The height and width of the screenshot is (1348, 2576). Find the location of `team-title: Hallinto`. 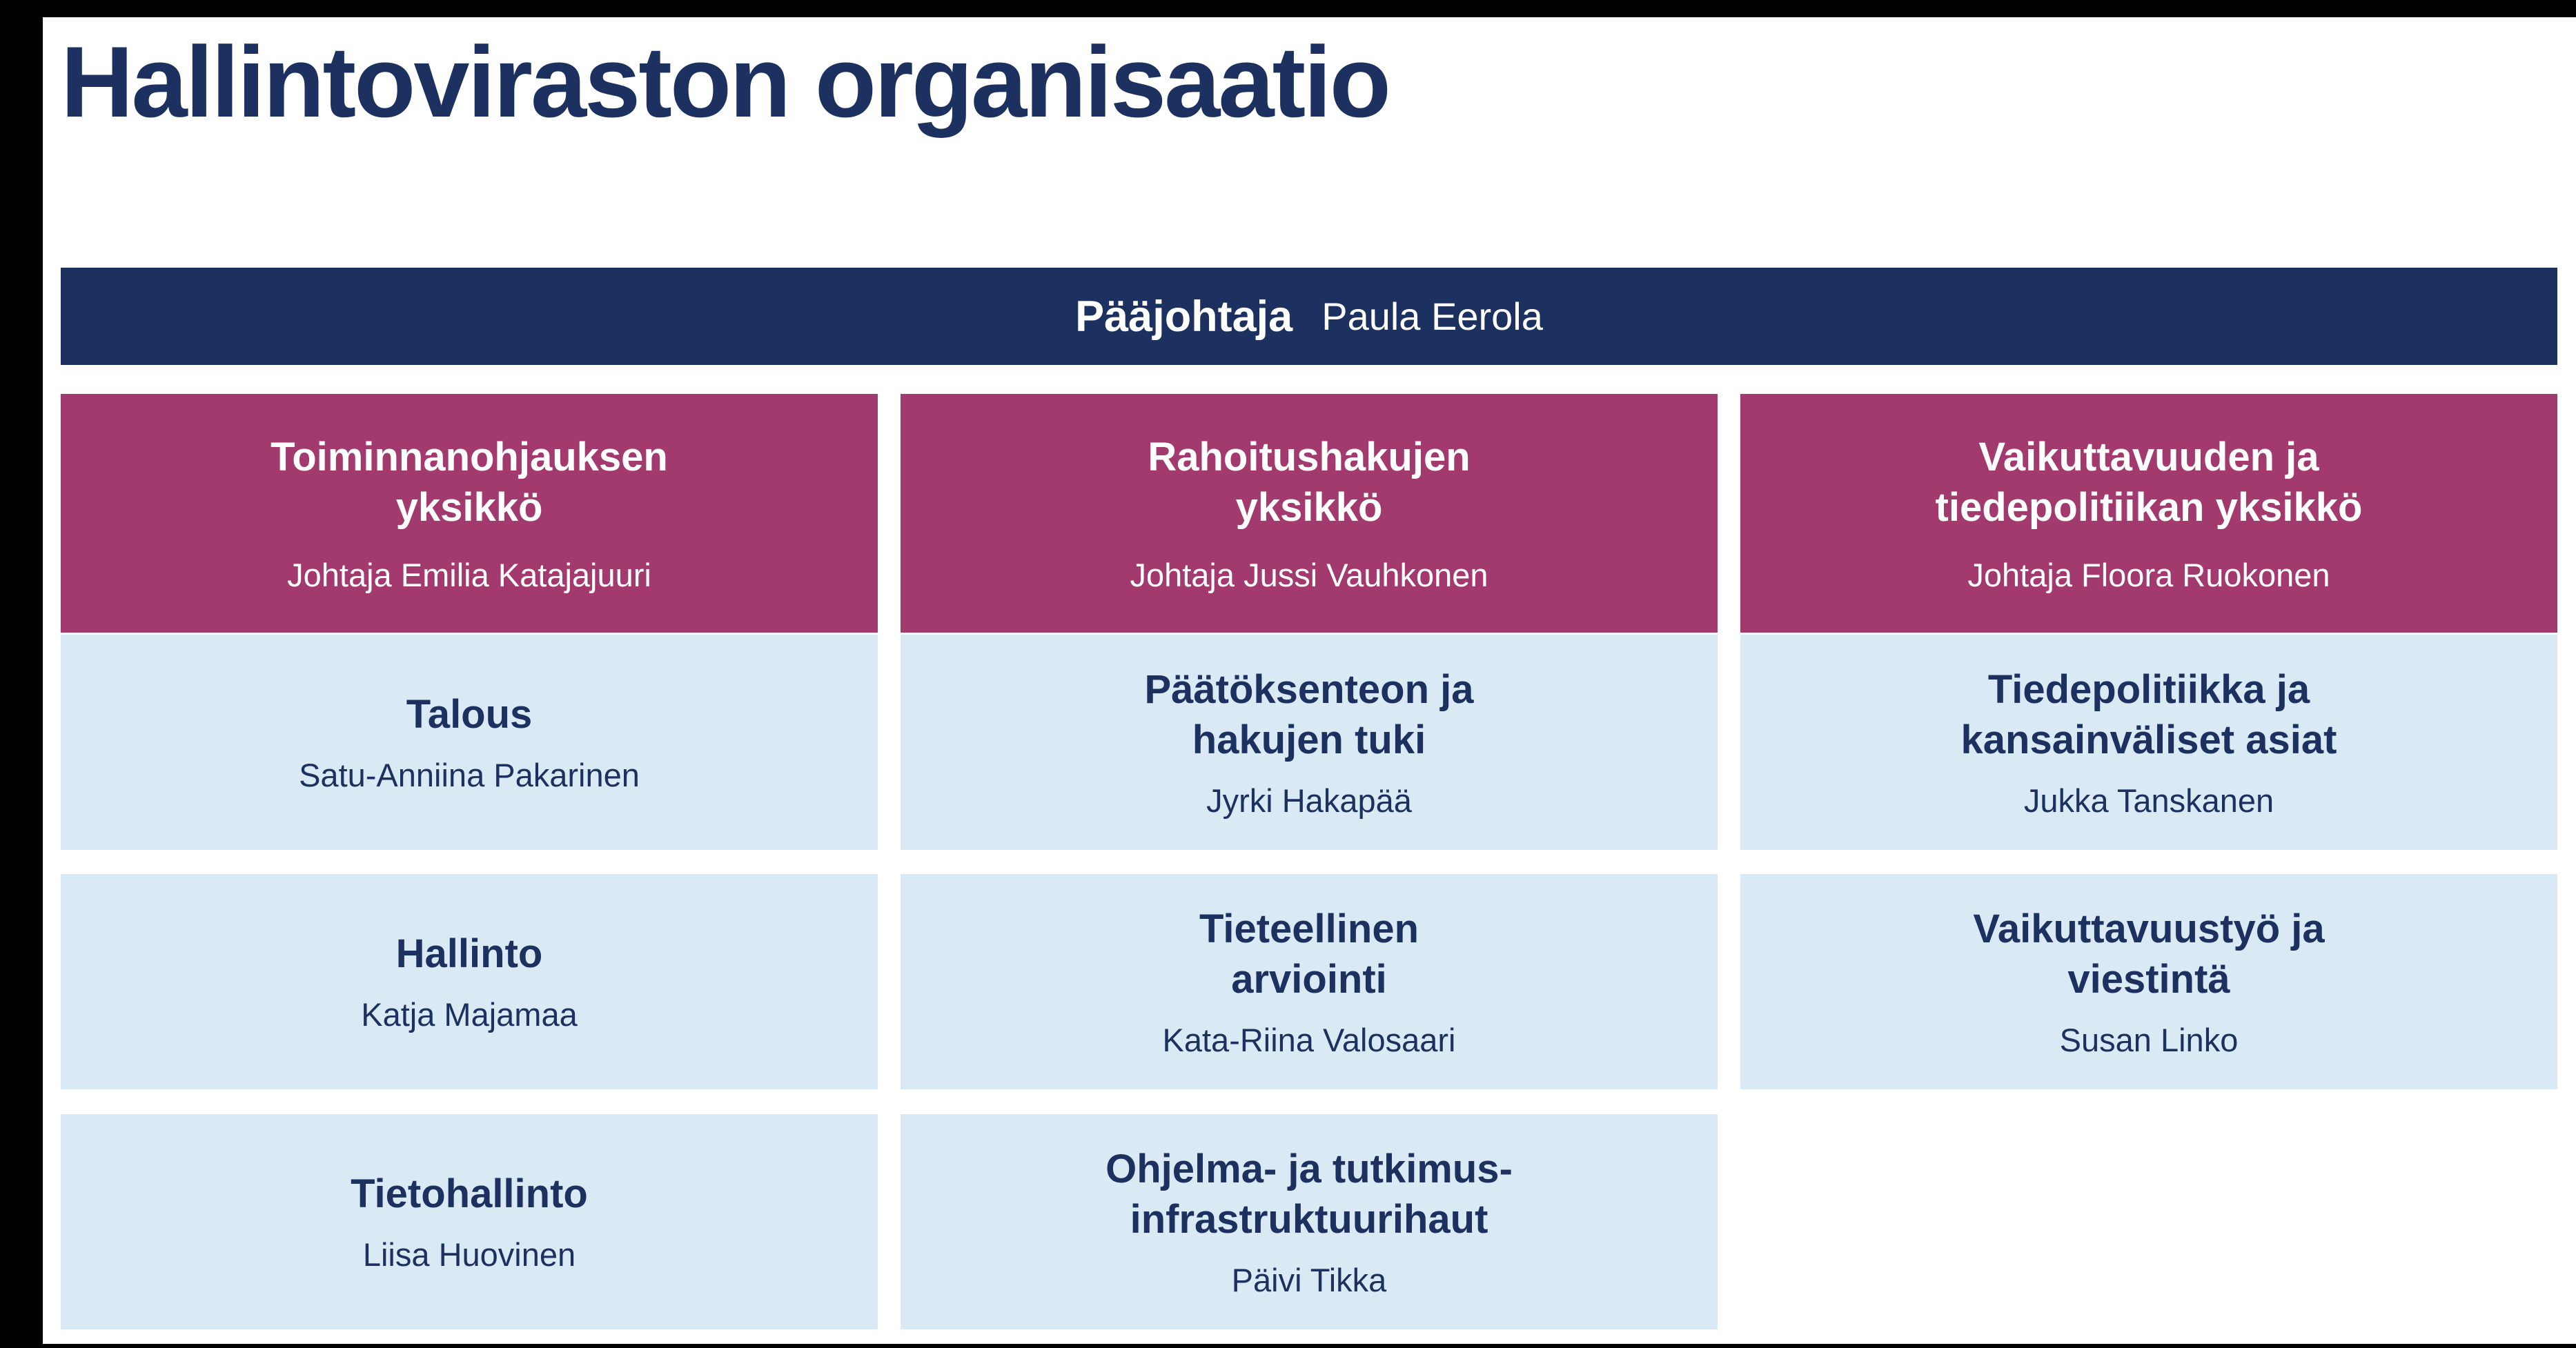

team-title: Hallinto is located at coordinates (469, 954).